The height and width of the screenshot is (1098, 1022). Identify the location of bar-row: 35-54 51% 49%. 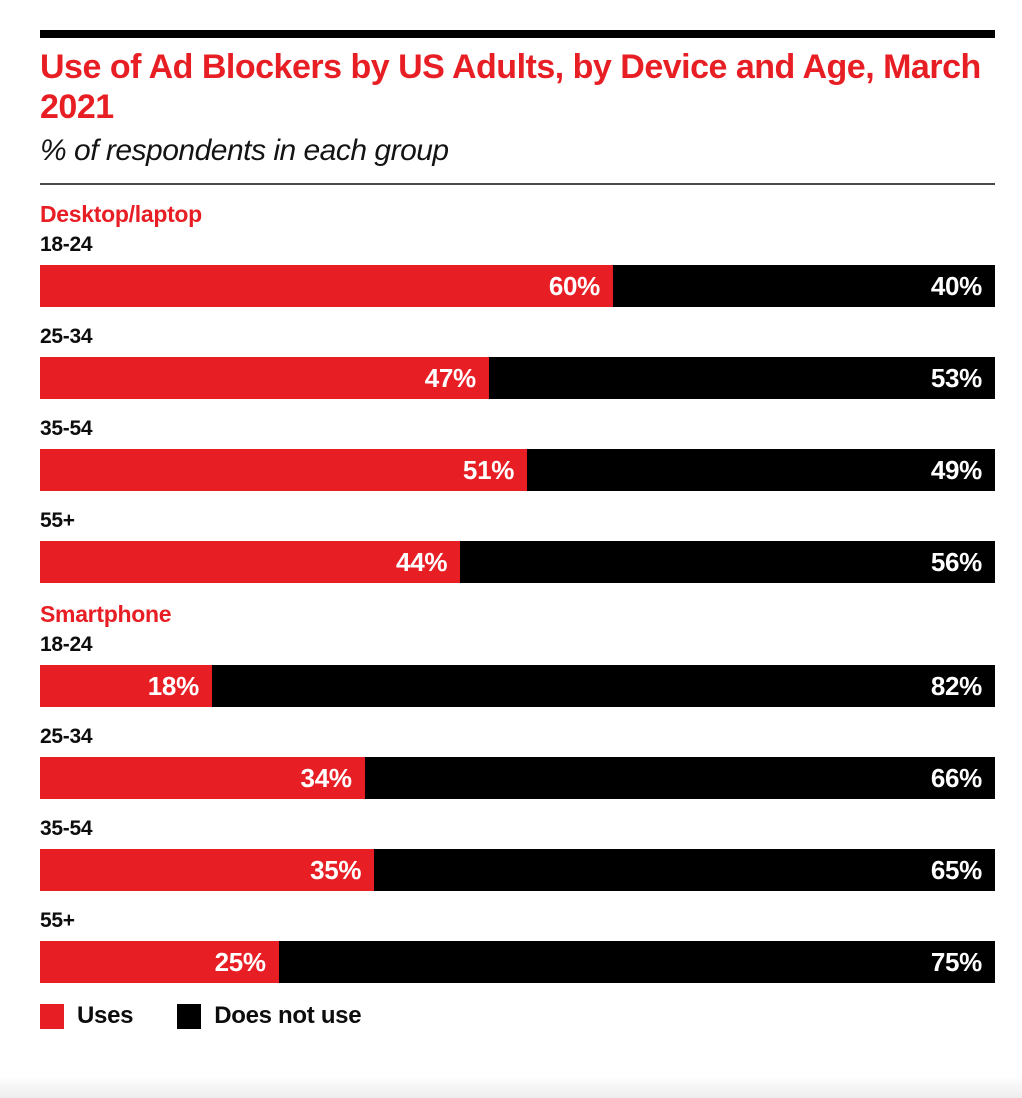
(517, 454).